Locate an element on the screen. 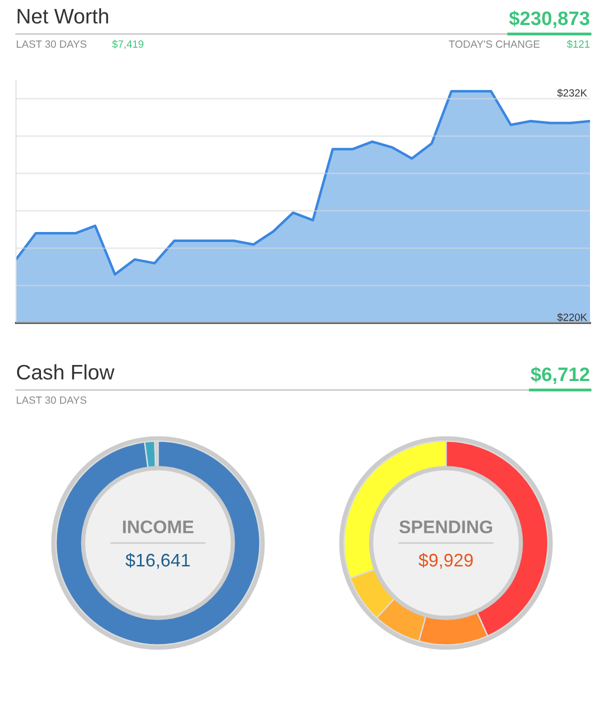  text: SPENDING is located at coordinates (445, 527).